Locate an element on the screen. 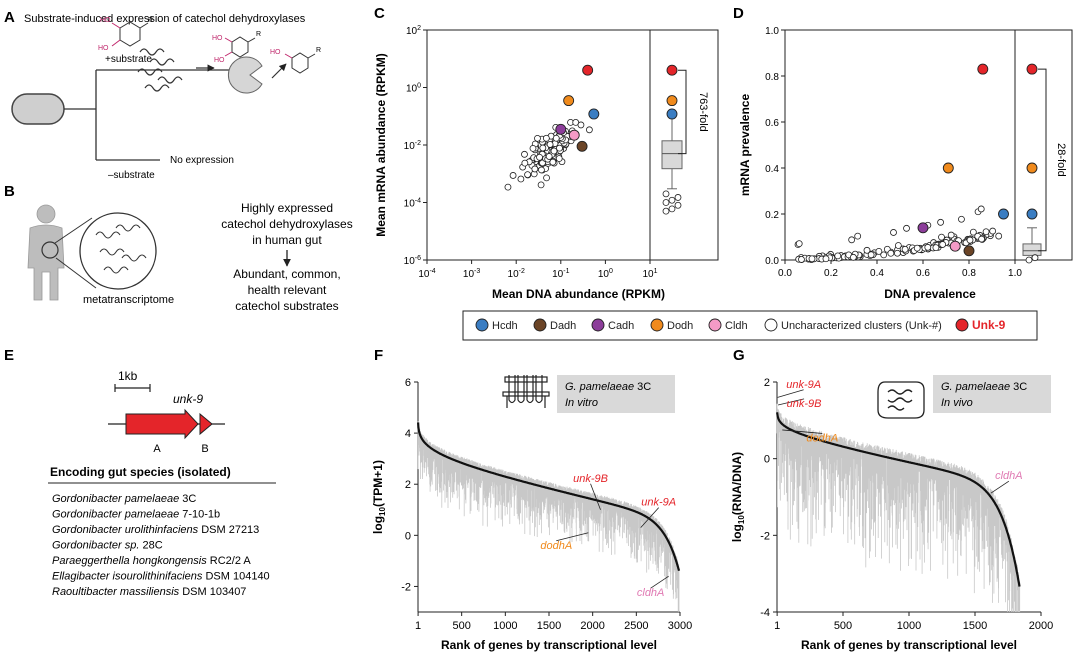 Image resolution: width=1079 pixels, height=652 pixels. b-text-2: catechol dehydroxylases is located at coordinates (286, 224).